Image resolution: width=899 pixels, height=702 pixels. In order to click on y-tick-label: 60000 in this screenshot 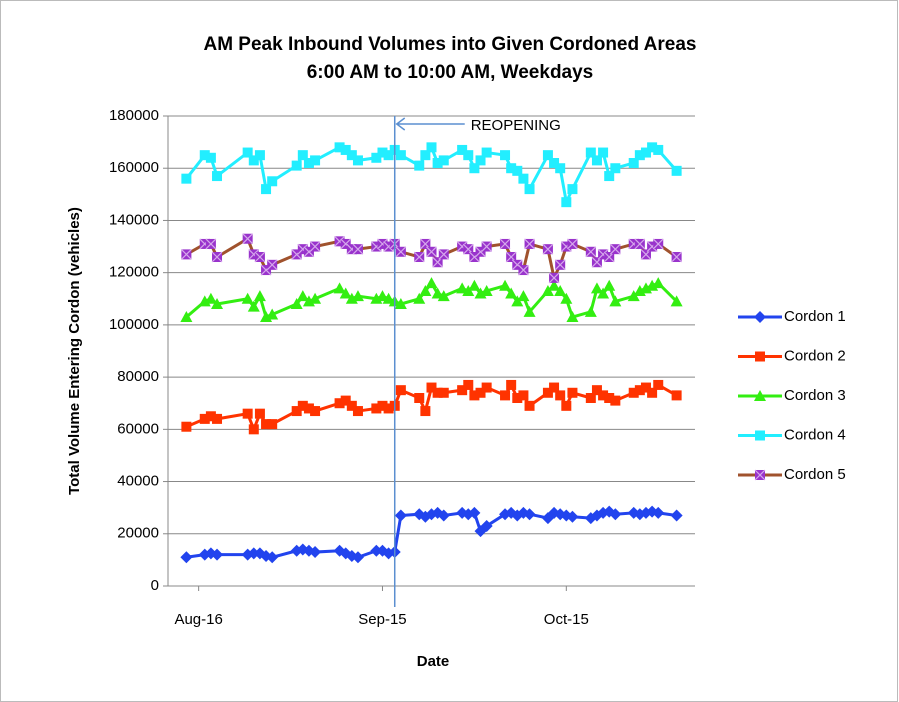, I will do `click(138, 428)`.